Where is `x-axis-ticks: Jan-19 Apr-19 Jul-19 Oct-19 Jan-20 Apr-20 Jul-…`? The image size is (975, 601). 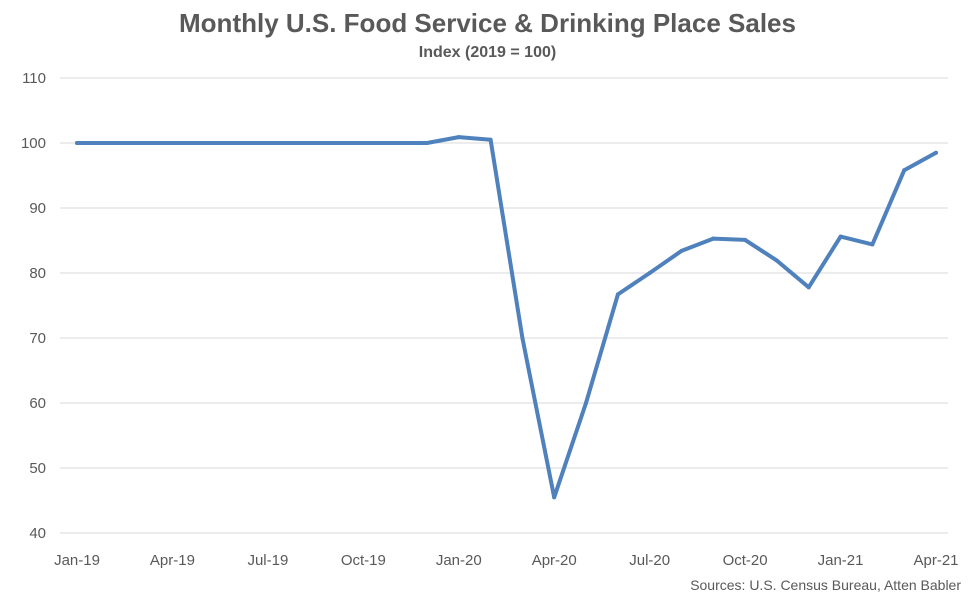 x-axis-ticks: Jan-19 Apr-19 Jul-19 Oct-19 Jan-20 Apr-20 Jul-… is located at coordinates (506, 560).